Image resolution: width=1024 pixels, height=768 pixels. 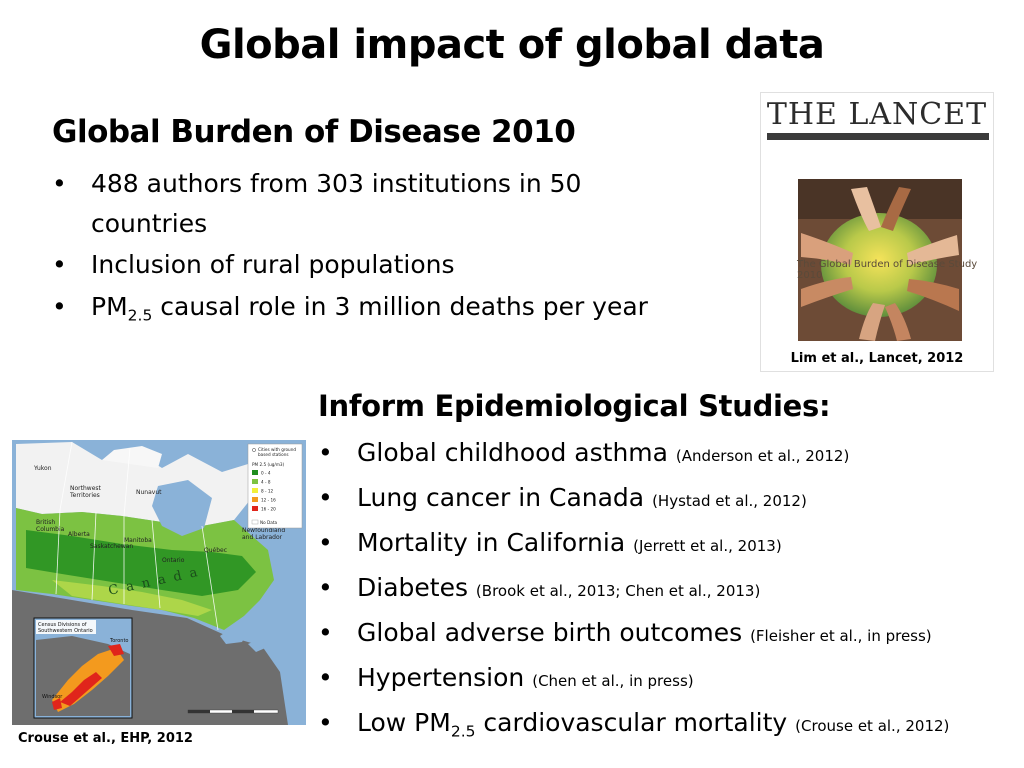 I want to click on epi-item-text-post: cardiovascular mortality, so click(x=635, y=722).